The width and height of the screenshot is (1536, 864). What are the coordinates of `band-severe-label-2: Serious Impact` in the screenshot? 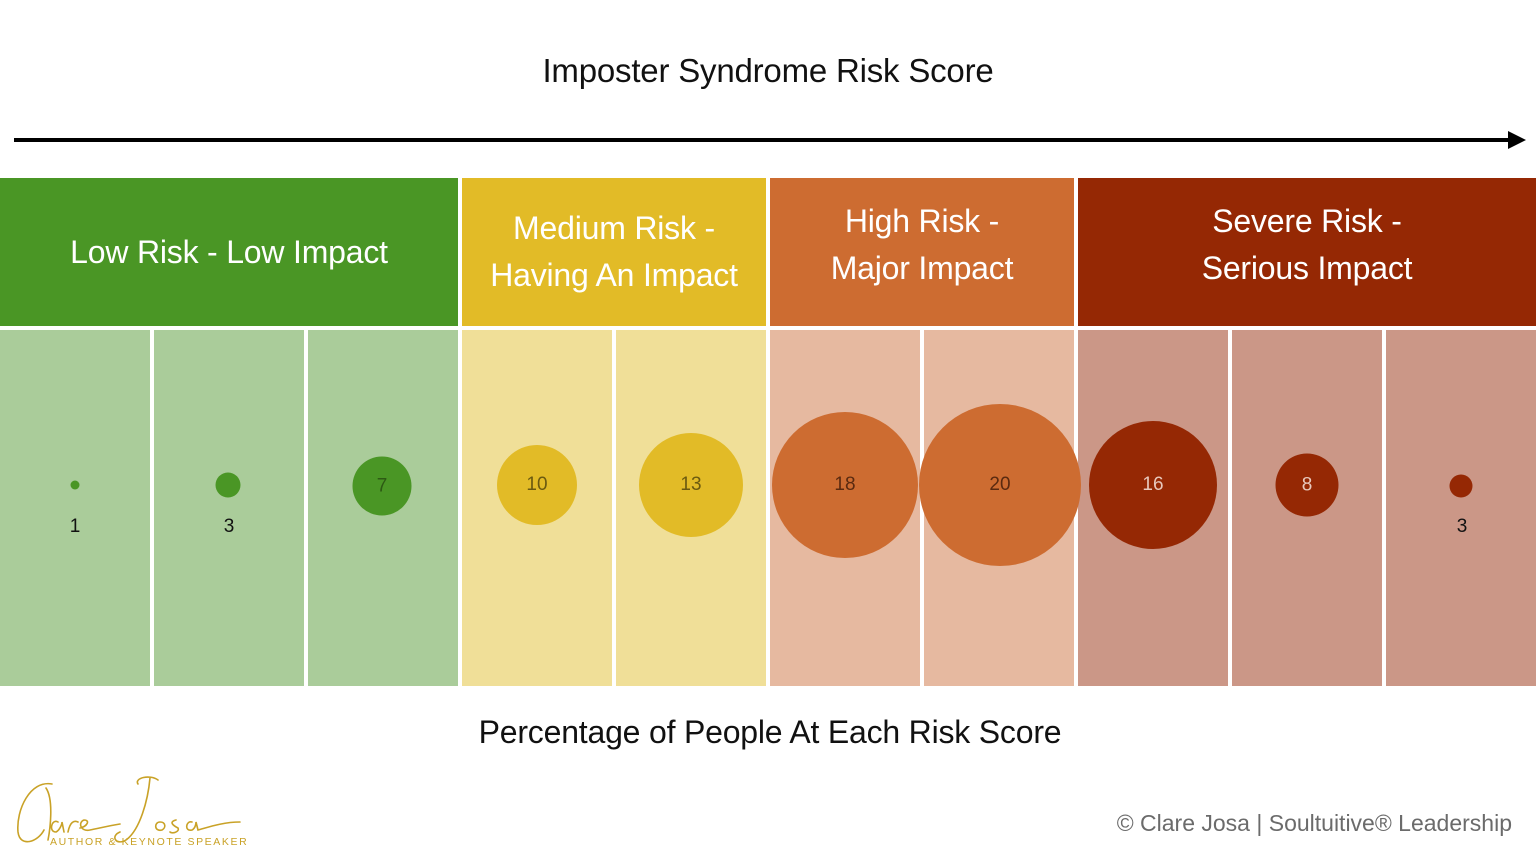 It's located at (1307, 268).